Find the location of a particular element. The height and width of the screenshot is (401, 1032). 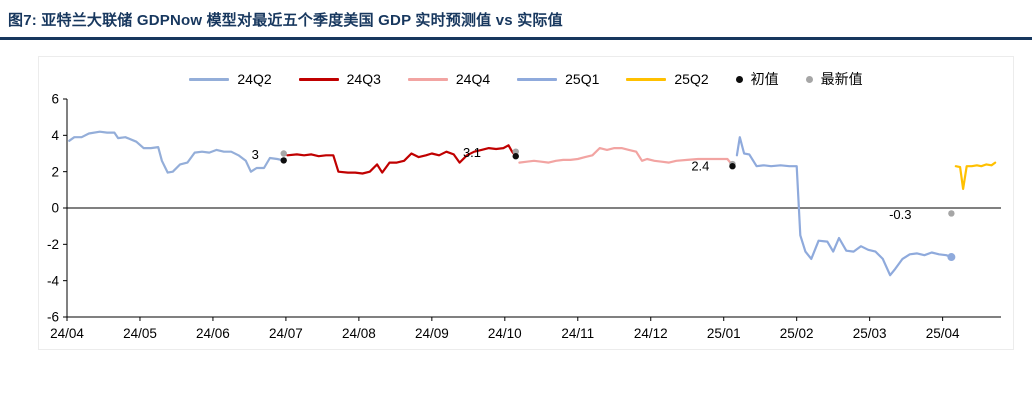

series-line-24Q2 is located at coordinates (176, 152).